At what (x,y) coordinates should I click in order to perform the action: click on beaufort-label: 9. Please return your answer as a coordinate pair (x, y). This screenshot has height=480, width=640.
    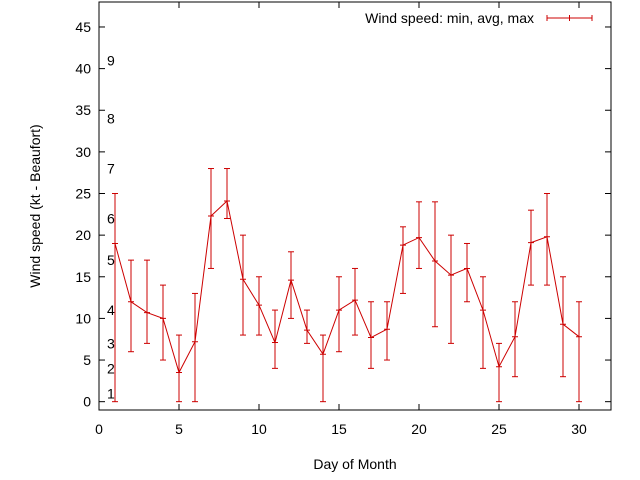
    Looking at the image, I should click on (111, 60).